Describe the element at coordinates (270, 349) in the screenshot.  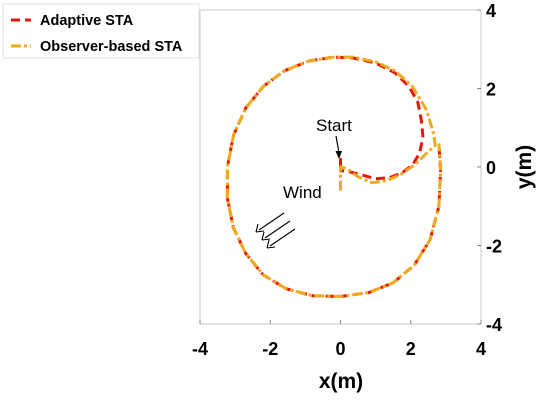
I see `x-tick-label: -2` at that location.